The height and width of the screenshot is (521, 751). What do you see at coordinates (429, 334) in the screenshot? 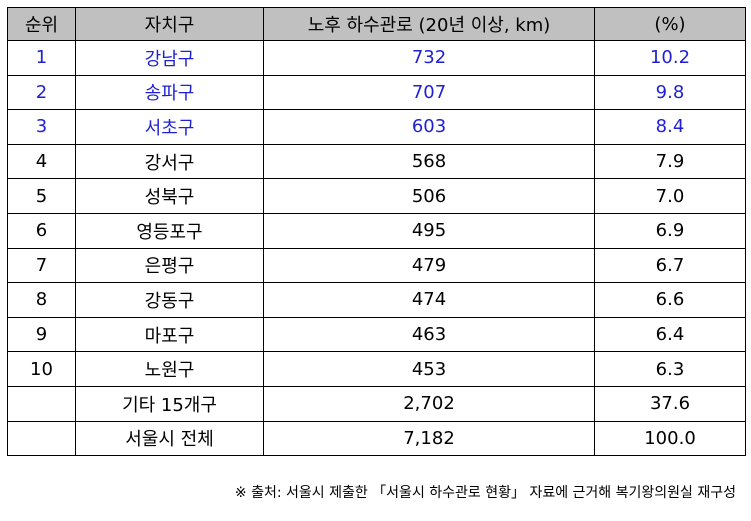
I see `length-cell: 463` at bounding box center [429, 334].